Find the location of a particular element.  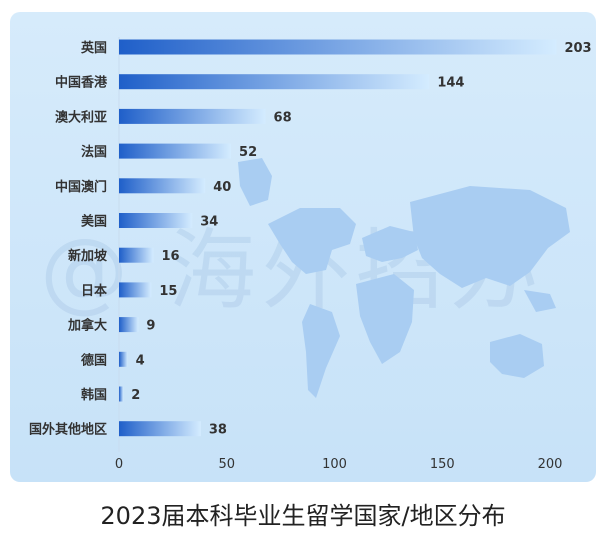

value-label: 203 is located at coordinates (577, 48).